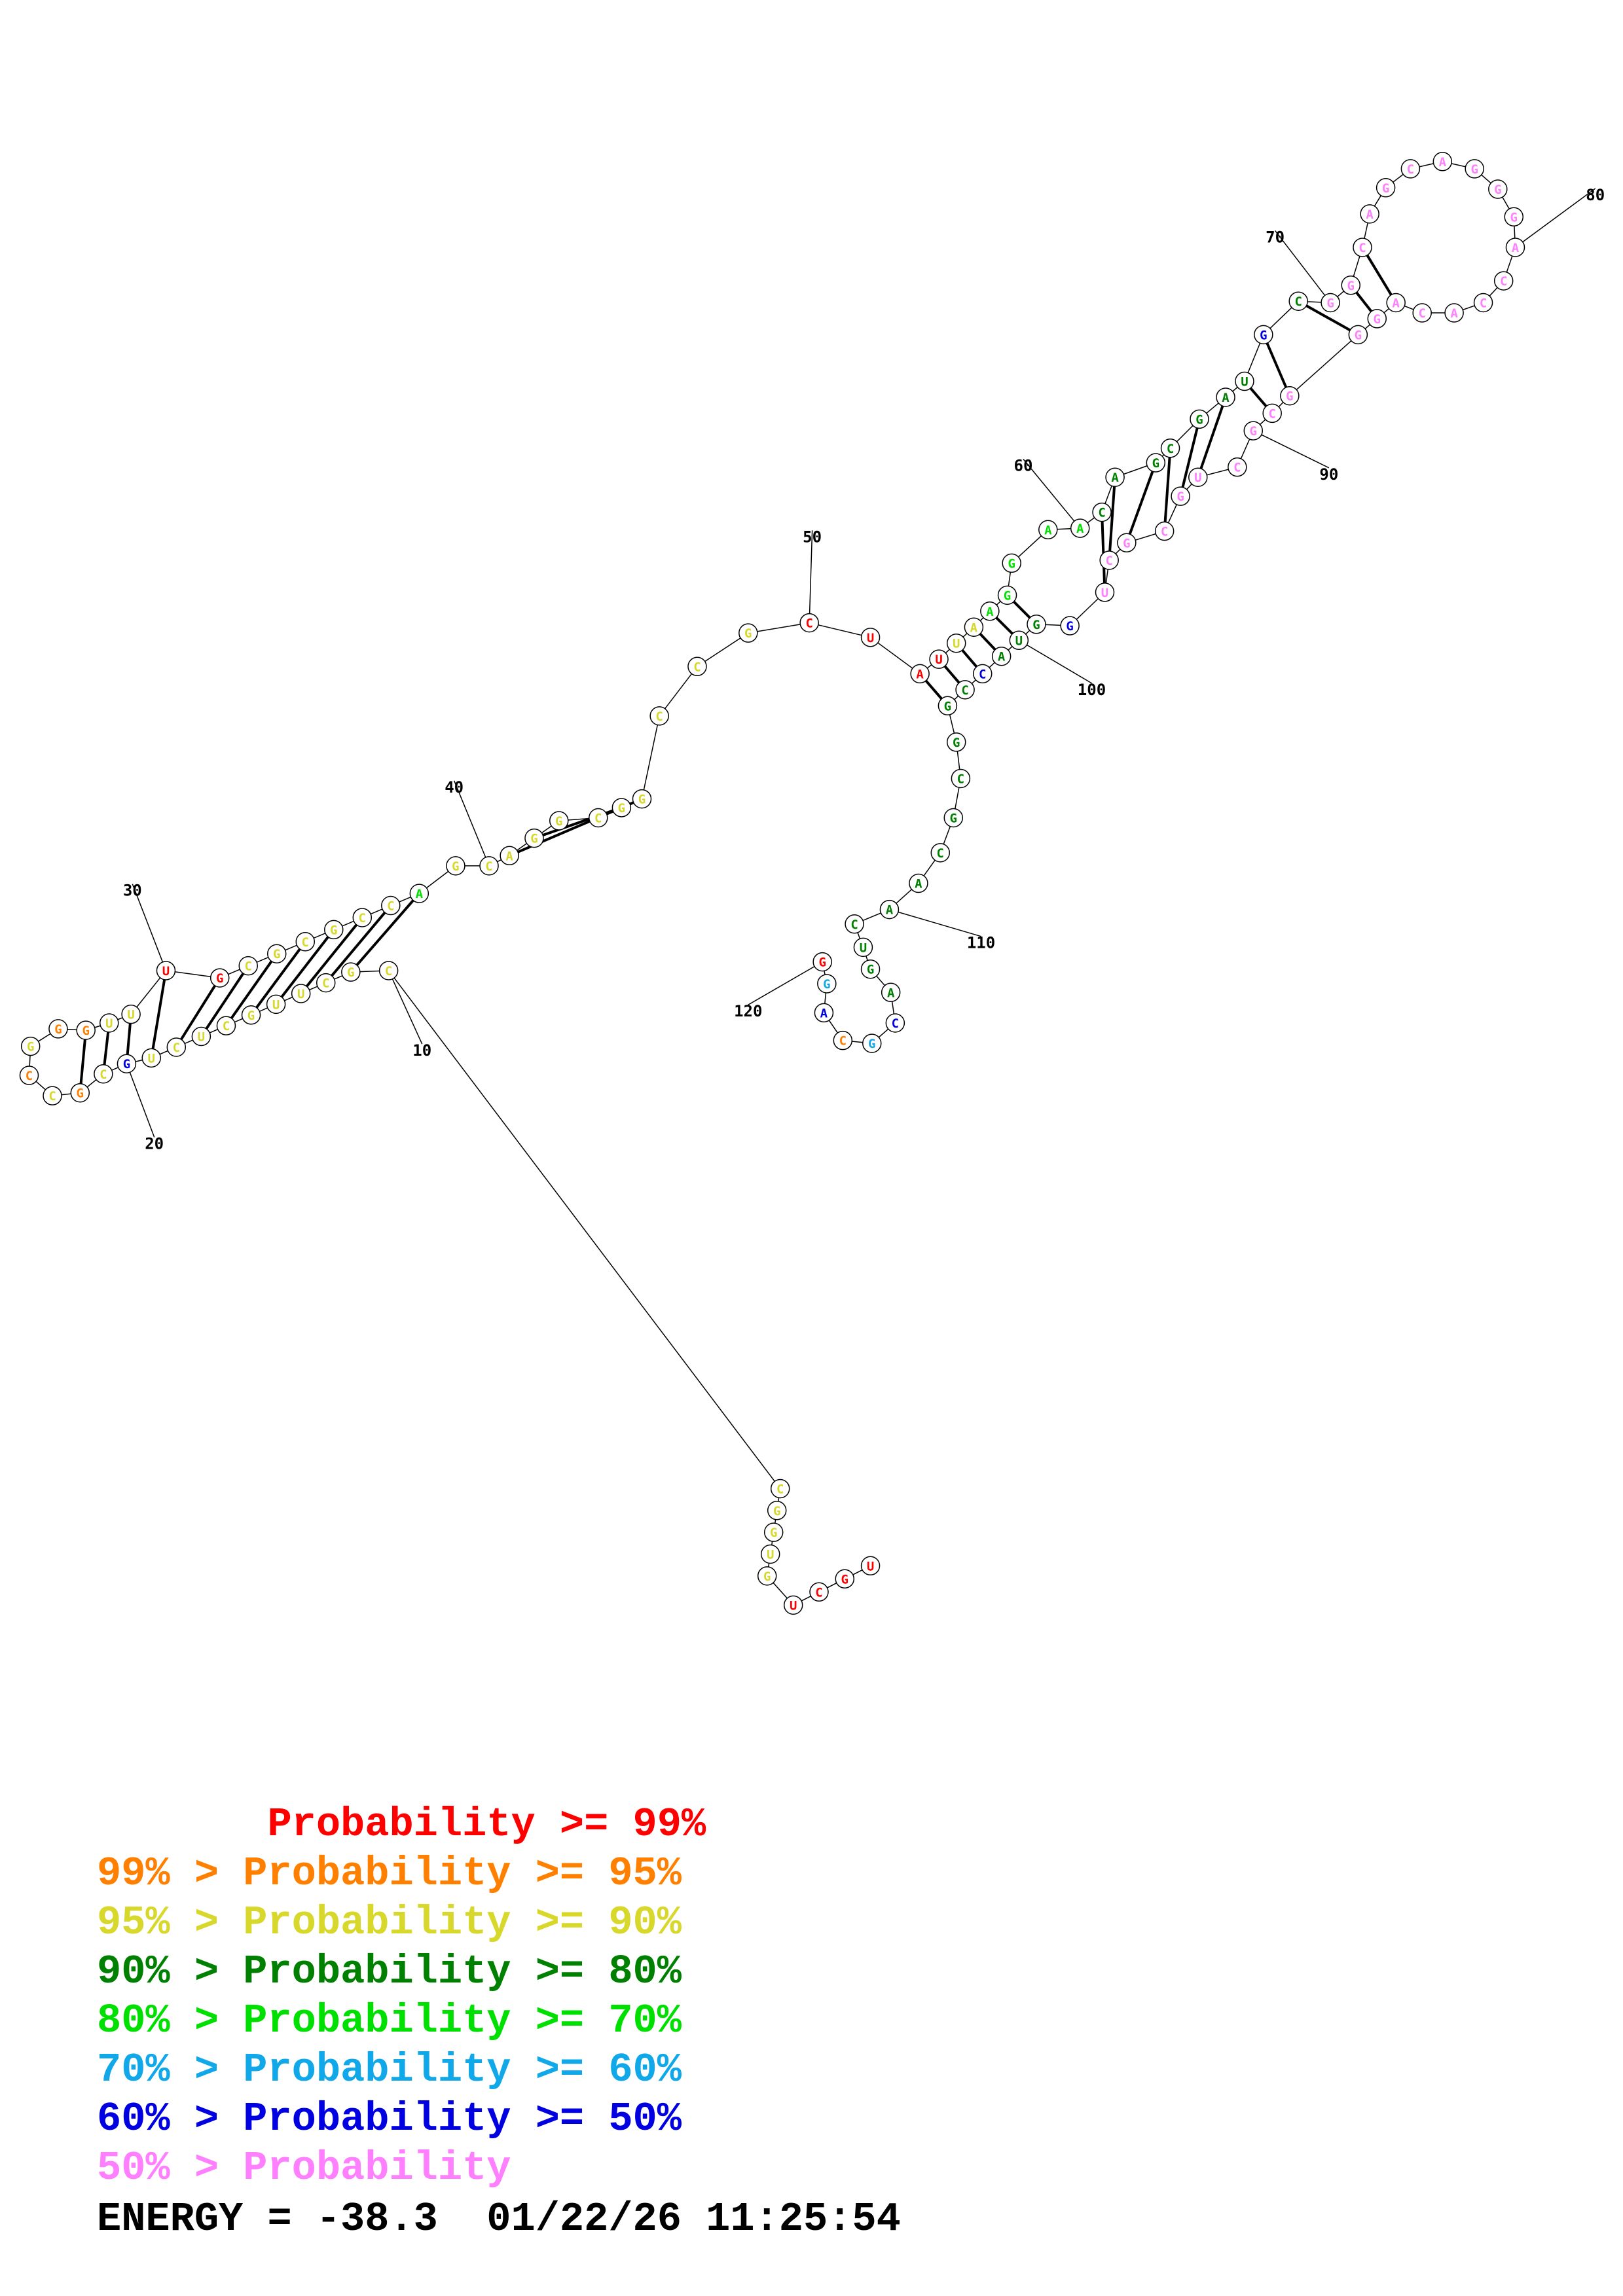  What do you see at coordinates (872, 1043) in the screenshot?
I see `nucleotide-116: G` at bounding box center [872, 1043].